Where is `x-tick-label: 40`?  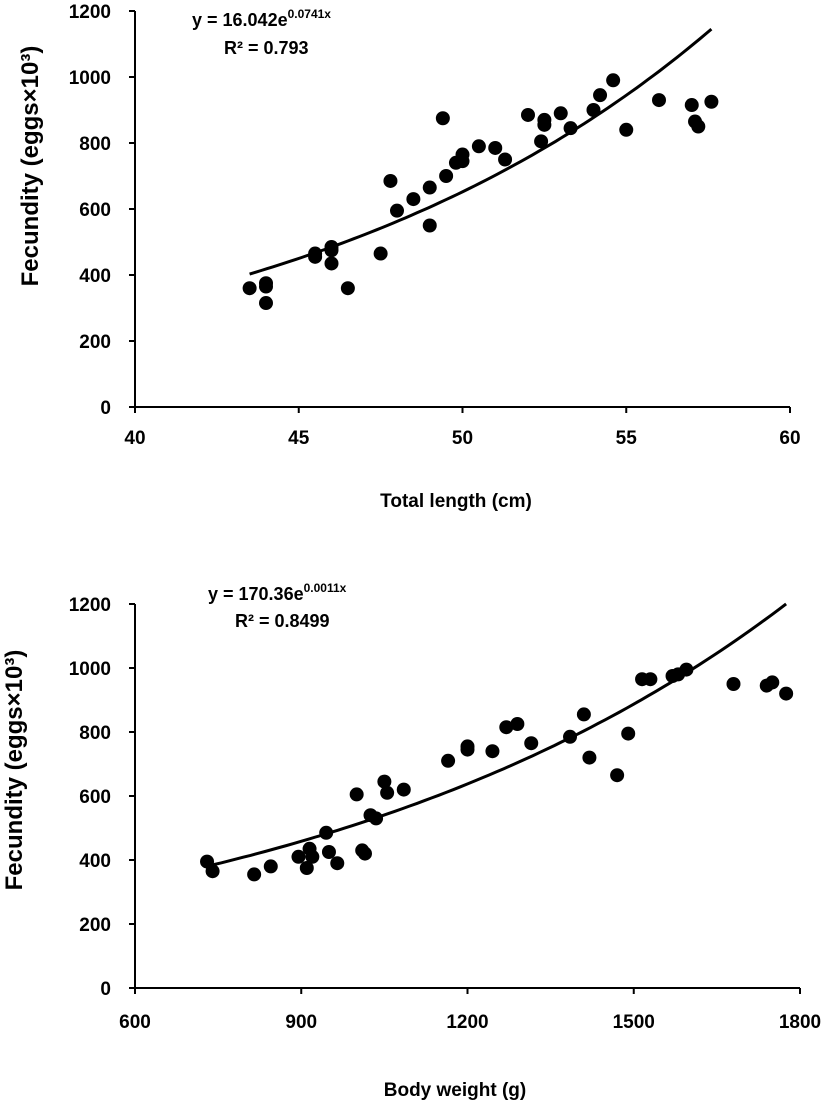 x-tick-label: 40 is located at coordinates (134, 438).